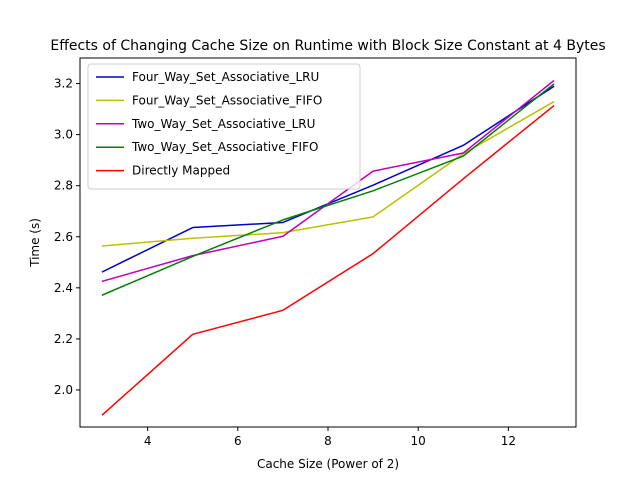 The image size is (640, 480). I want to click on y-axis-label: Time (s), so click(35, 243).